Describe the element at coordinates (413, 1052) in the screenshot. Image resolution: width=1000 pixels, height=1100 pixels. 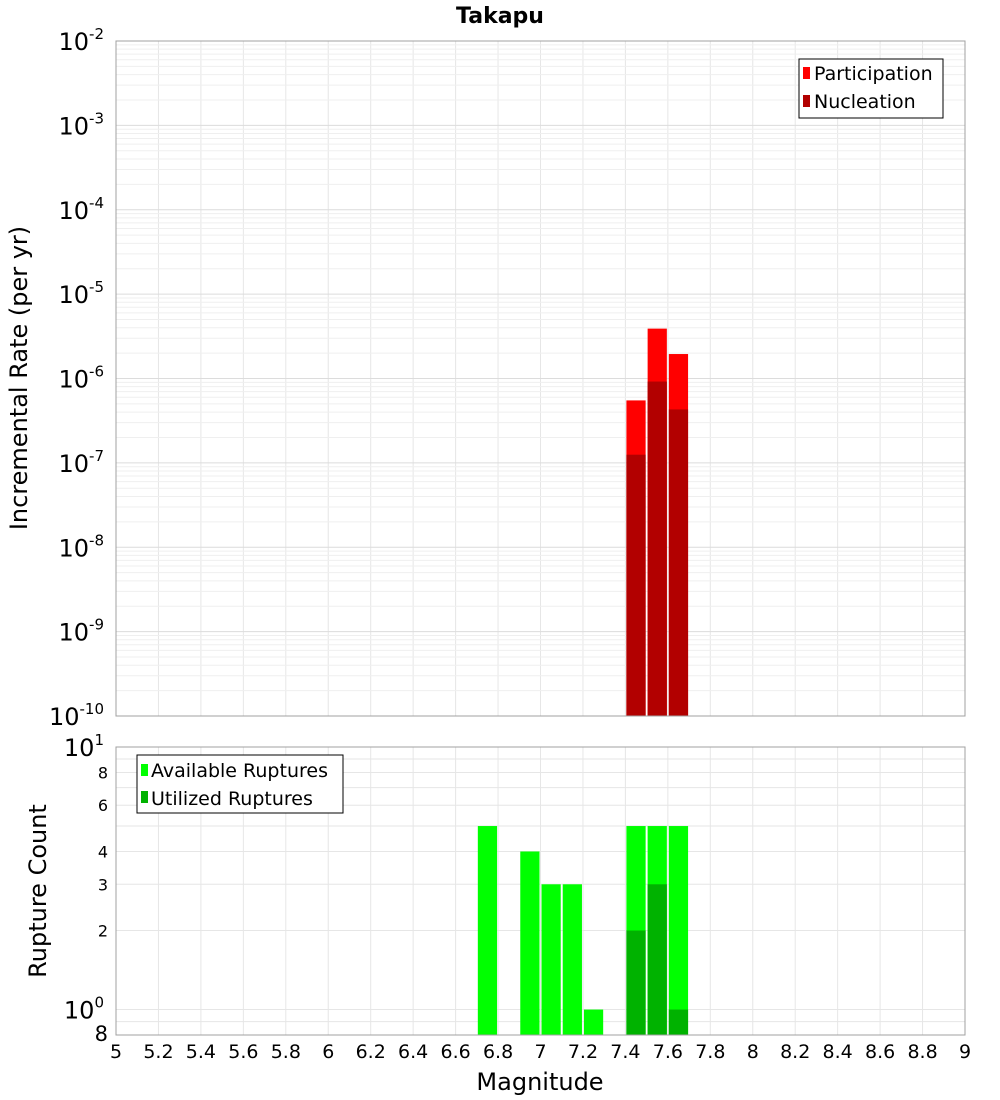
I see `x-tick-label: 6.4` at that location.